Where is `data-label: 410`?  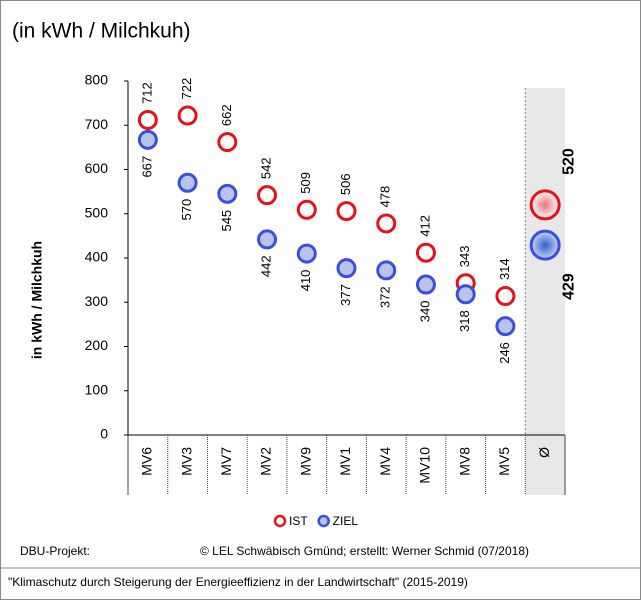
data-label: 410 is located at coordinates (305, 281).